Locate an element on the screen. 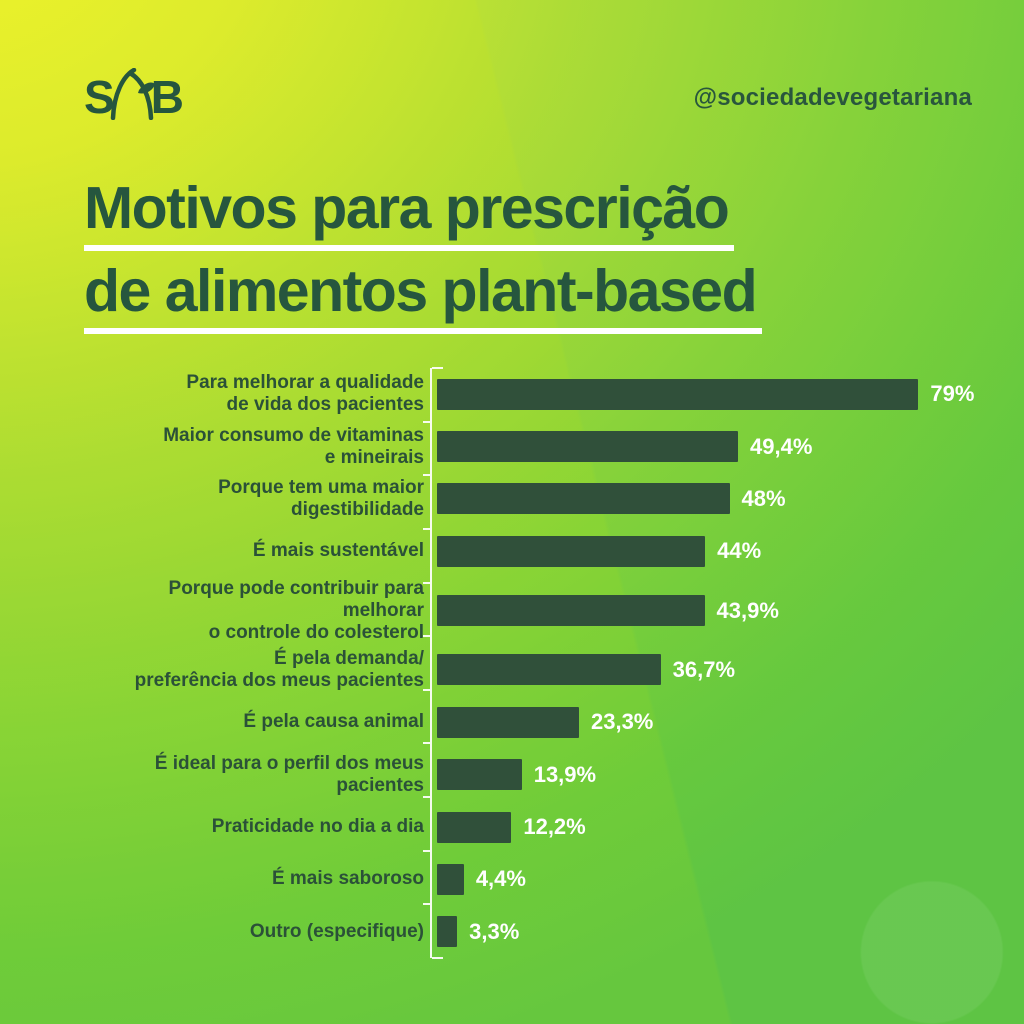 The width and height of the screenshot is (1024, 1024). bar-area: 23,3% is located at coordinates (729, 722).